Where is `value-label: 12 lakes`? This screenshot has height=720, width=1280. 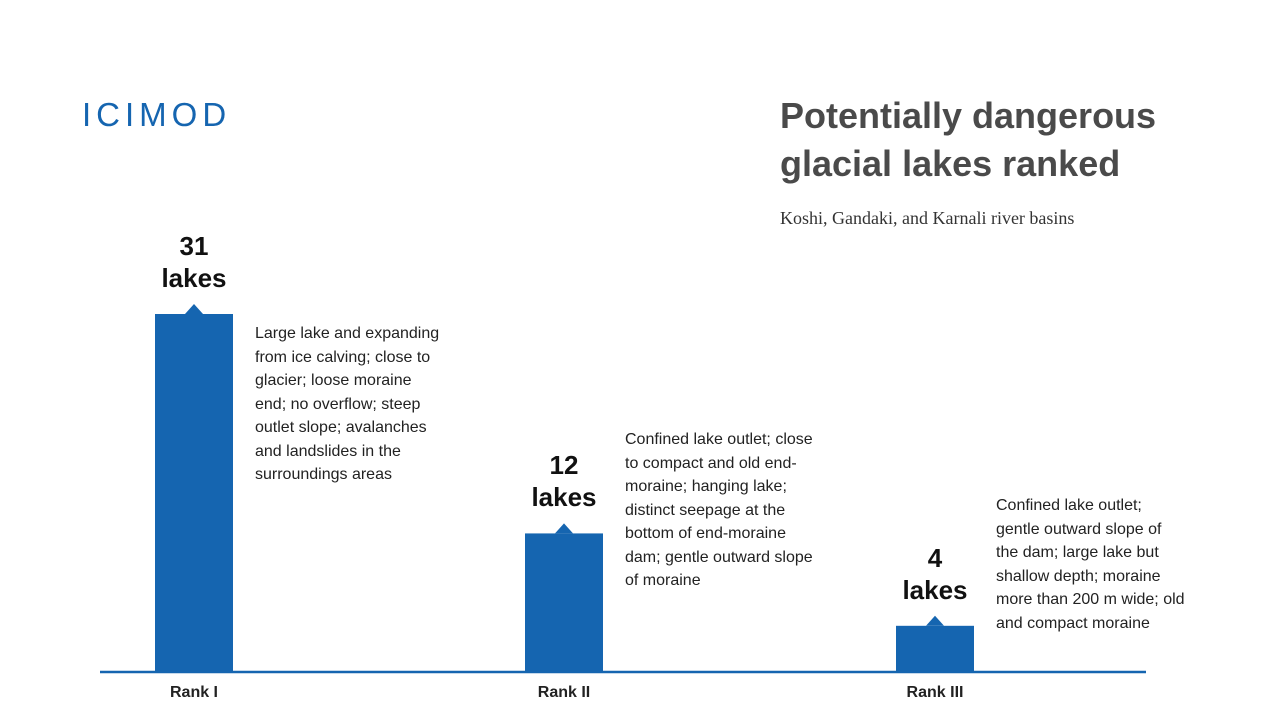 value-label: 12 lakes is located at coordinates (564, 481).